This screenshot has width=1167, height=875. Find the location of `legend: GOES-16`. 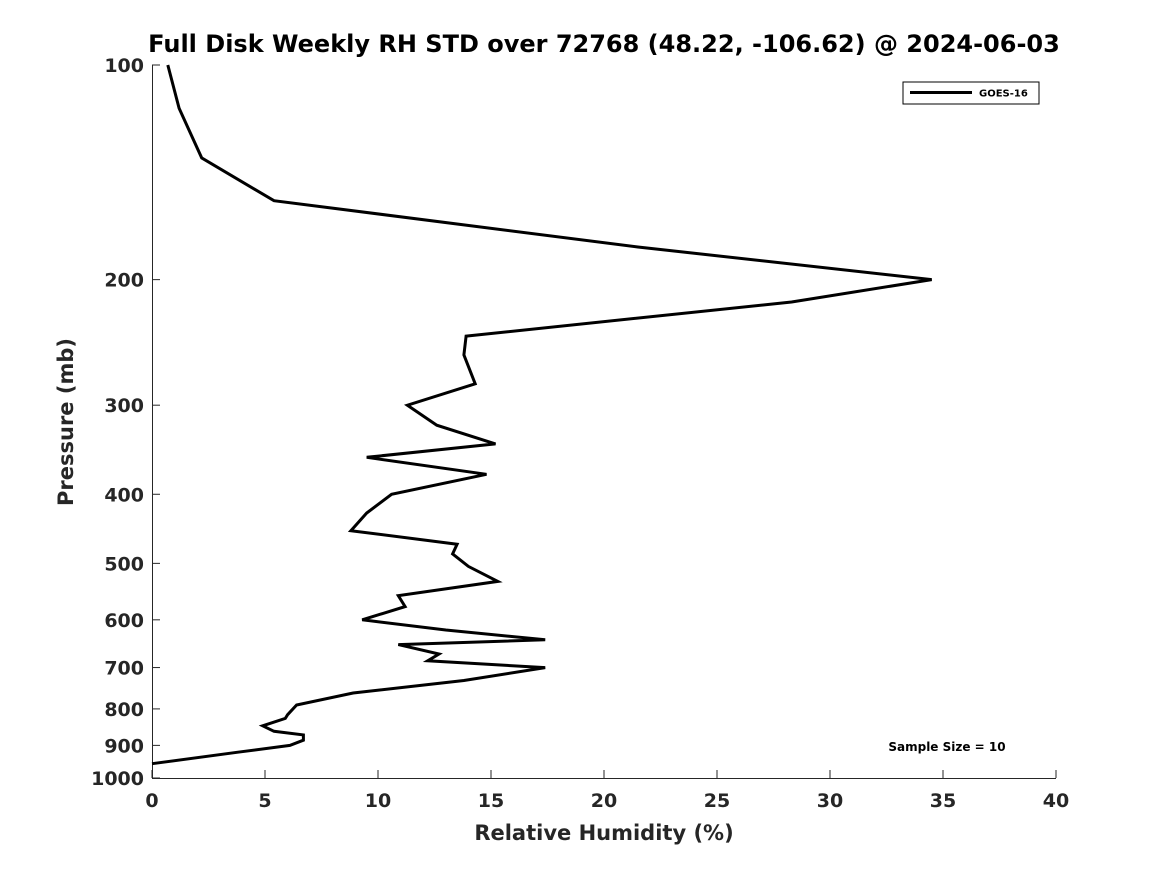

legend: GOES-16 is located at coordinates (971, 93).